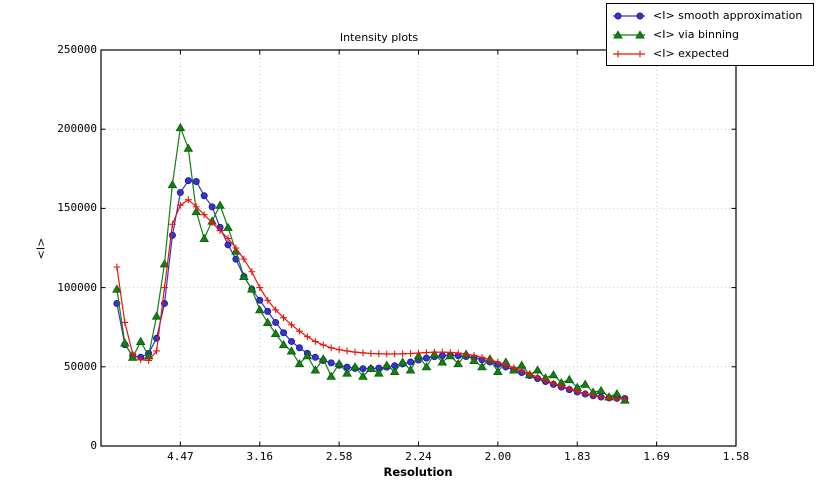 The image size is (817, 492). I want to click on x-tick-labels: 4.47 3.16 2.58 2.24 2.00 1.83 1.69 1.58, so click(408, 457).